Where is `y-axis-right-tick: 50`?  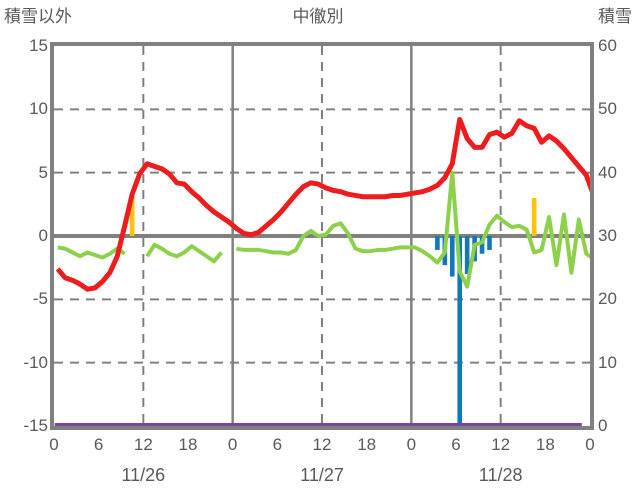 y-axis-right-tick: 50 is located at coordinates (607, 109).